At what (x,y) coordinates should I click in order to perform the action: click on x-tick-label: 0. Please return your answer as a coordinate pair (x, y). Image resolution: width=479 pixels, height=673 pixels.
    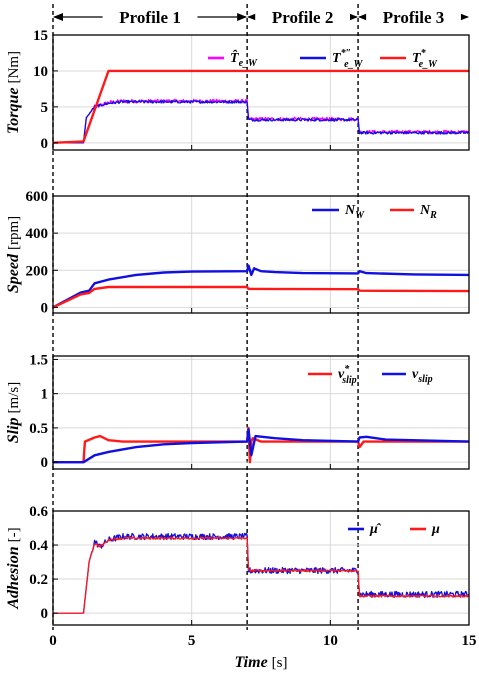
    Looking at the image, I should click on (53, 641).